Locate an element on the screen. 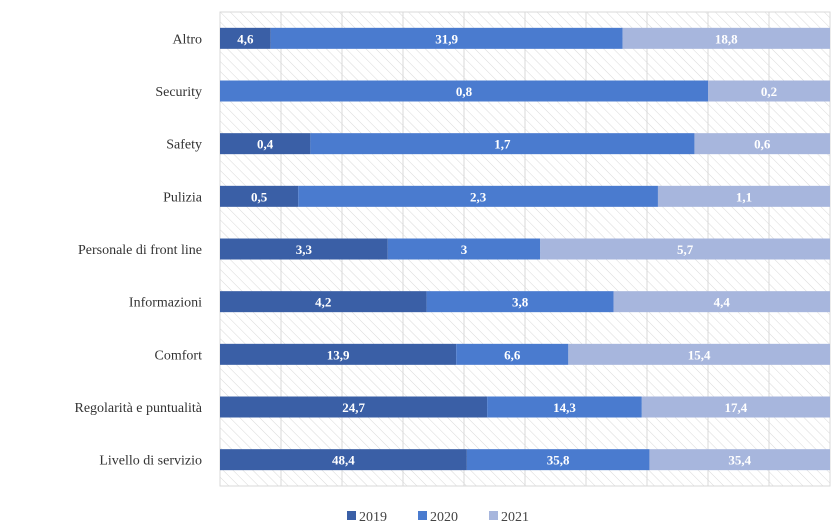  data-label: 0,5 is located at coordinates (259, 196).